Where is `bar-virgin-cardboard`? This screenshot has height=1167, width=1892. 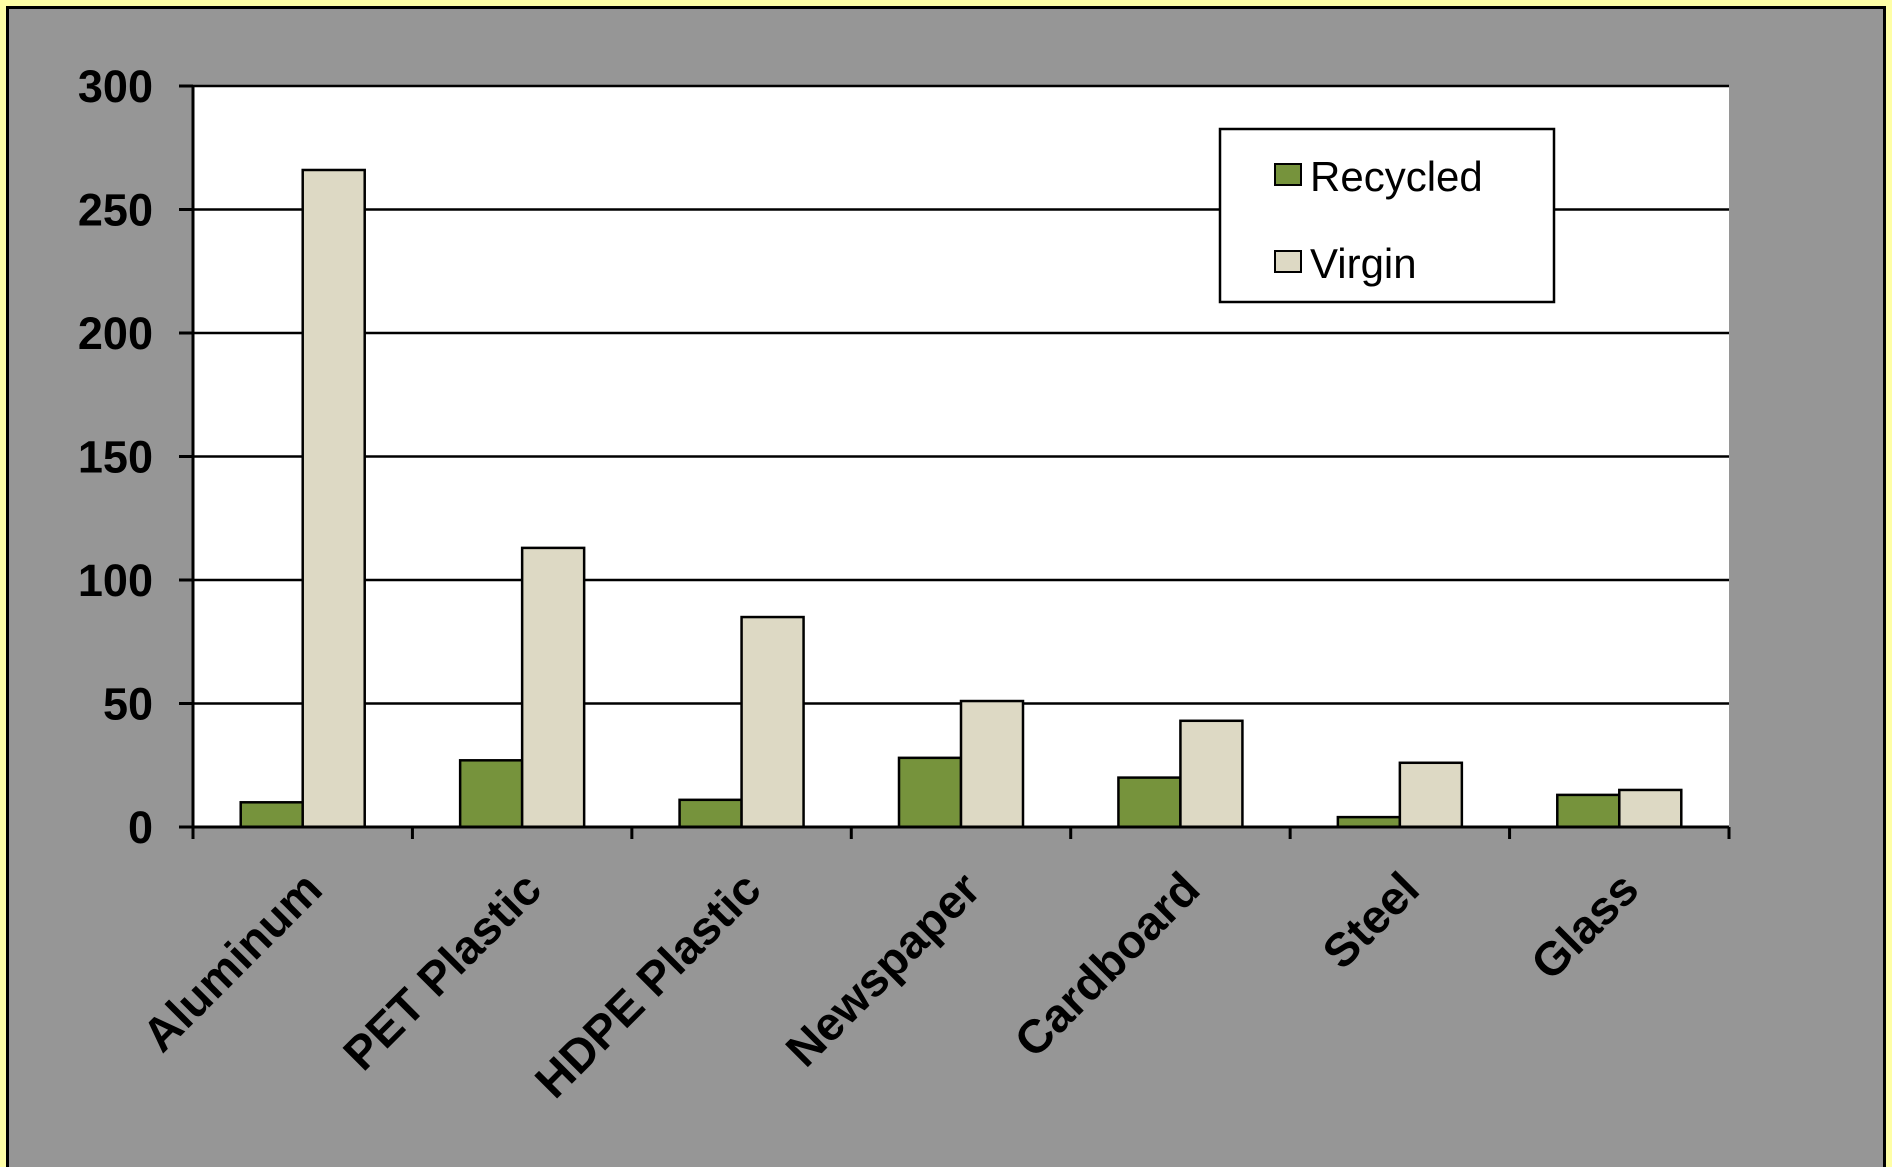
bar-virgin-cardboard is located at coordinates (1211, 774).